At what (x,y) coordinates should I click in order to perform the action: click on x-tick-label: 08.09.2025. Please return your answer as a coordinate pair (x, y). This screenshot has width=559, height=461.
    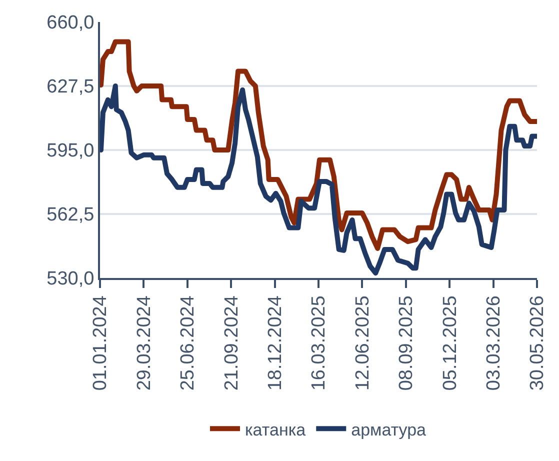
    Looking at the image, I should click on (407, 343).